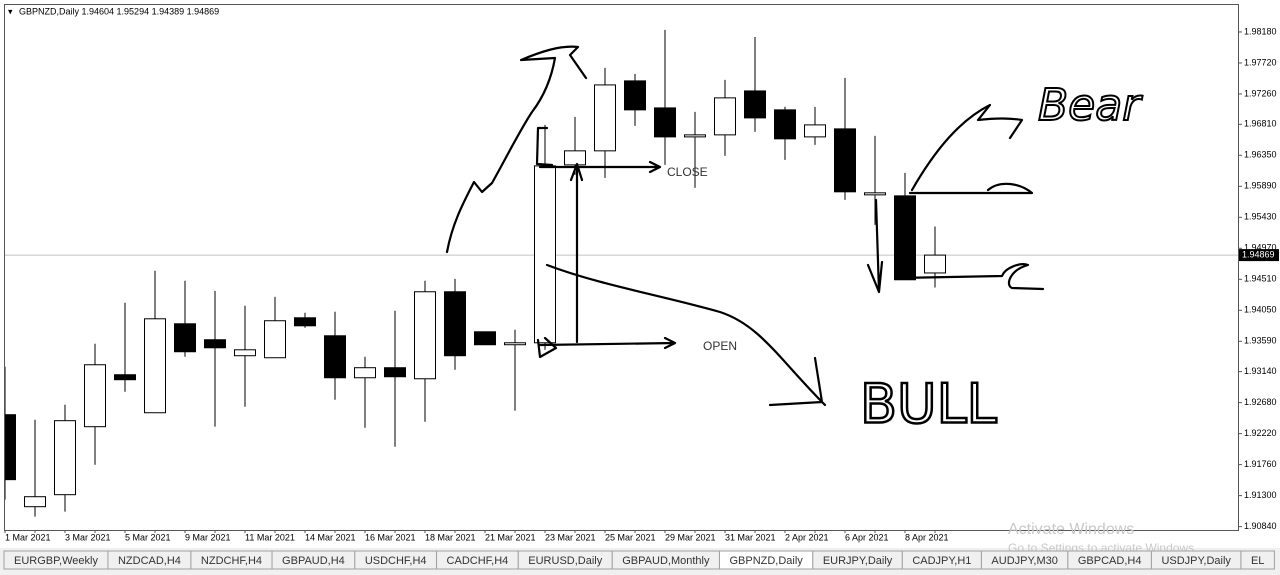 Image resolution: width=1280 pixels, height=575 pixels. What do you see at coordinates (1260, 155) in the screenshot?
I see `y-tick-label: 1.96350` at bounding box center [1260, 155].